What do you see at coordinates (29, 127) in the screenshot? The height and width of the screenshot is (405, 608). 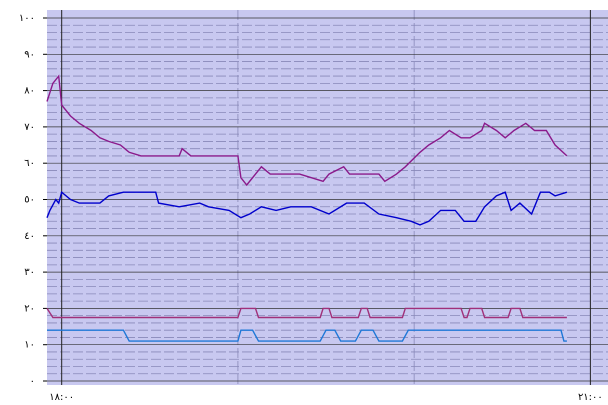 I see `y-tick-label: ٧٠` at bounding box center [29, 127].